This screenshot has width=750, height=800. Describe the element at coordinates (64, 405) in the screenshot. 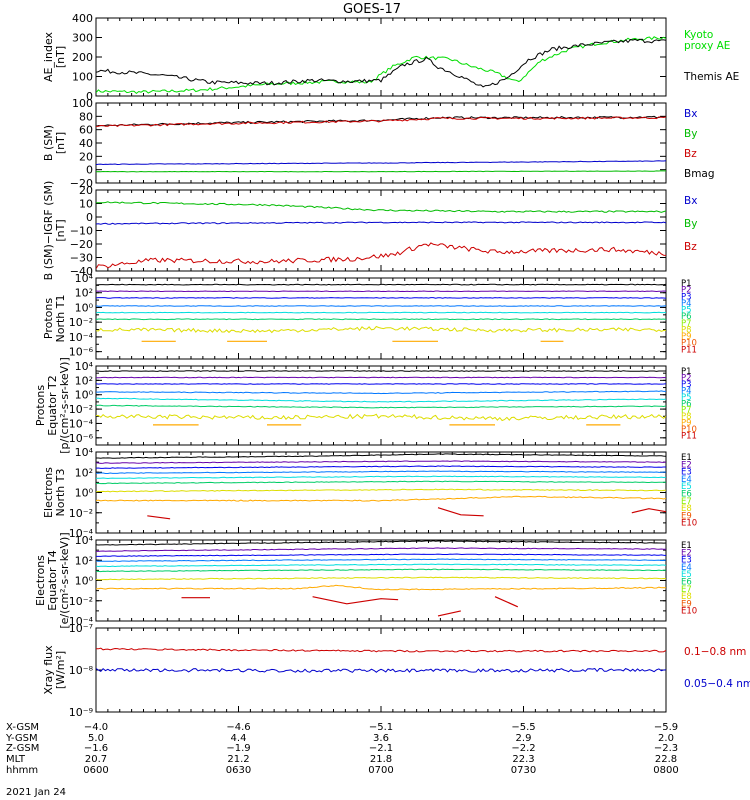

I see `y-axis-label: [p/(cm²-s-sr-keV)]` at that location.